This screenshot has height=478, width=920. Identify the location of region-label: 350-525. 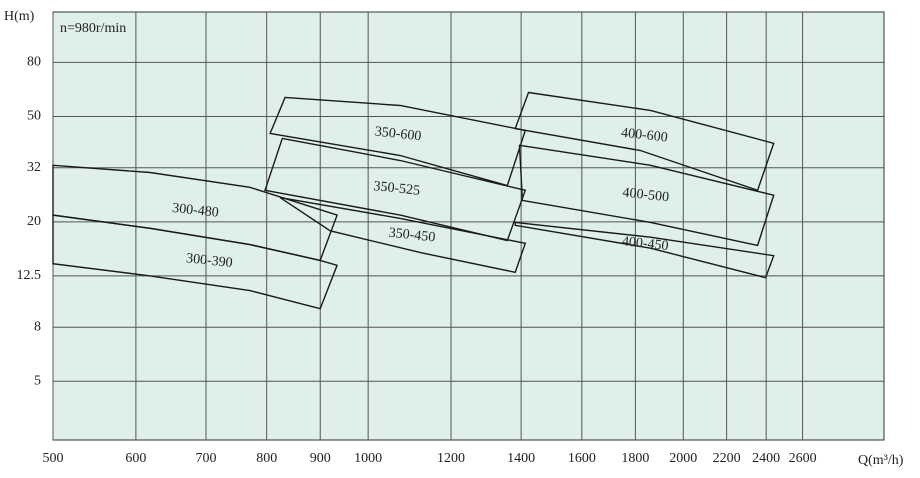
(397, 189).